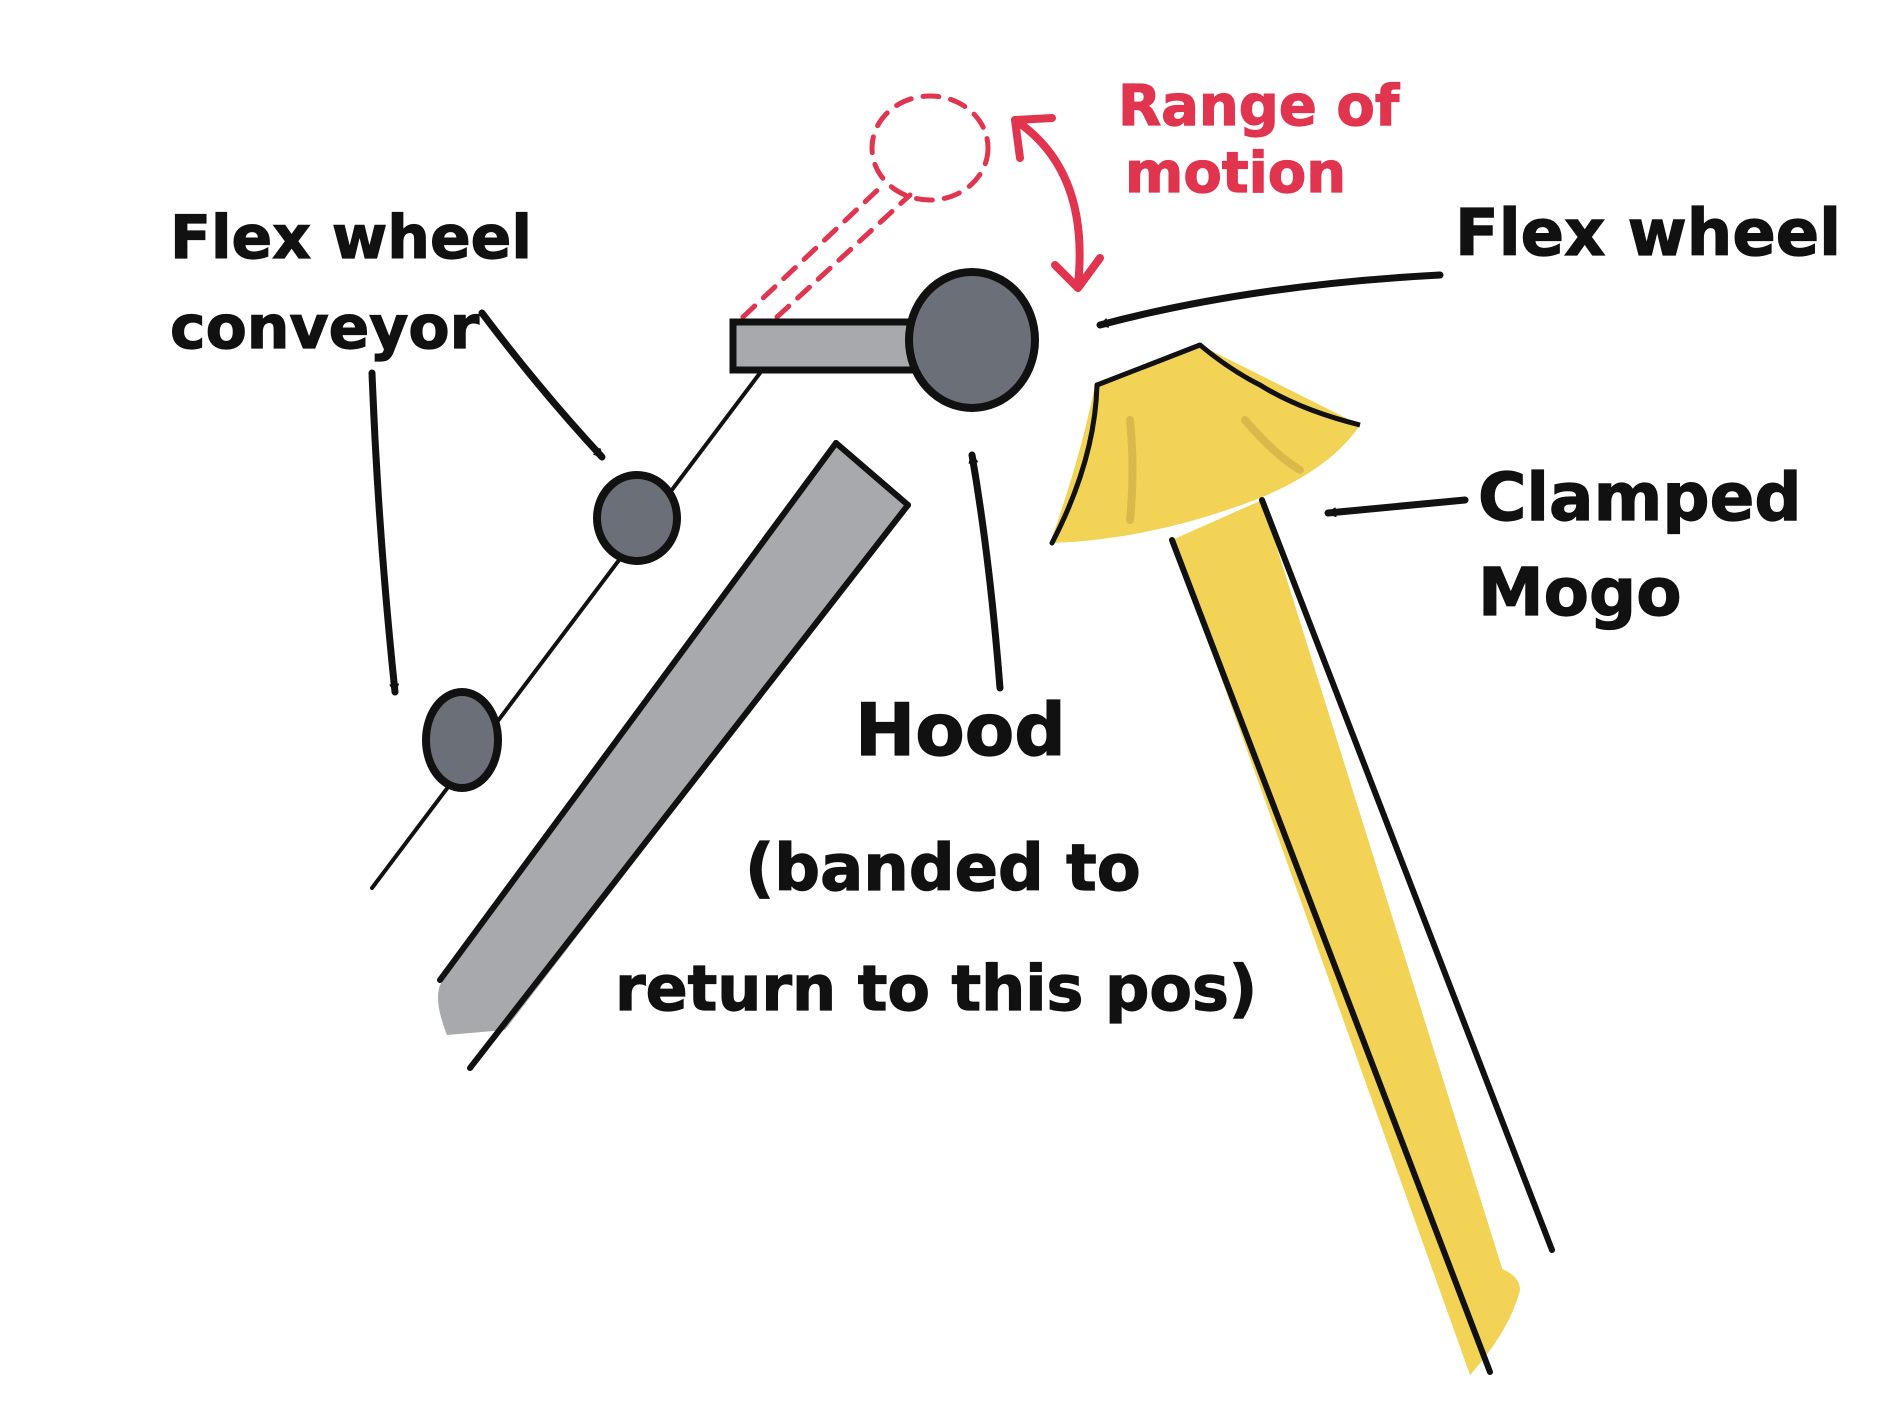  What do you see at coordinates (1259, 106) in the screenshot?
I see `label-range-line1: Range of` at bounding box center [1259, 106].